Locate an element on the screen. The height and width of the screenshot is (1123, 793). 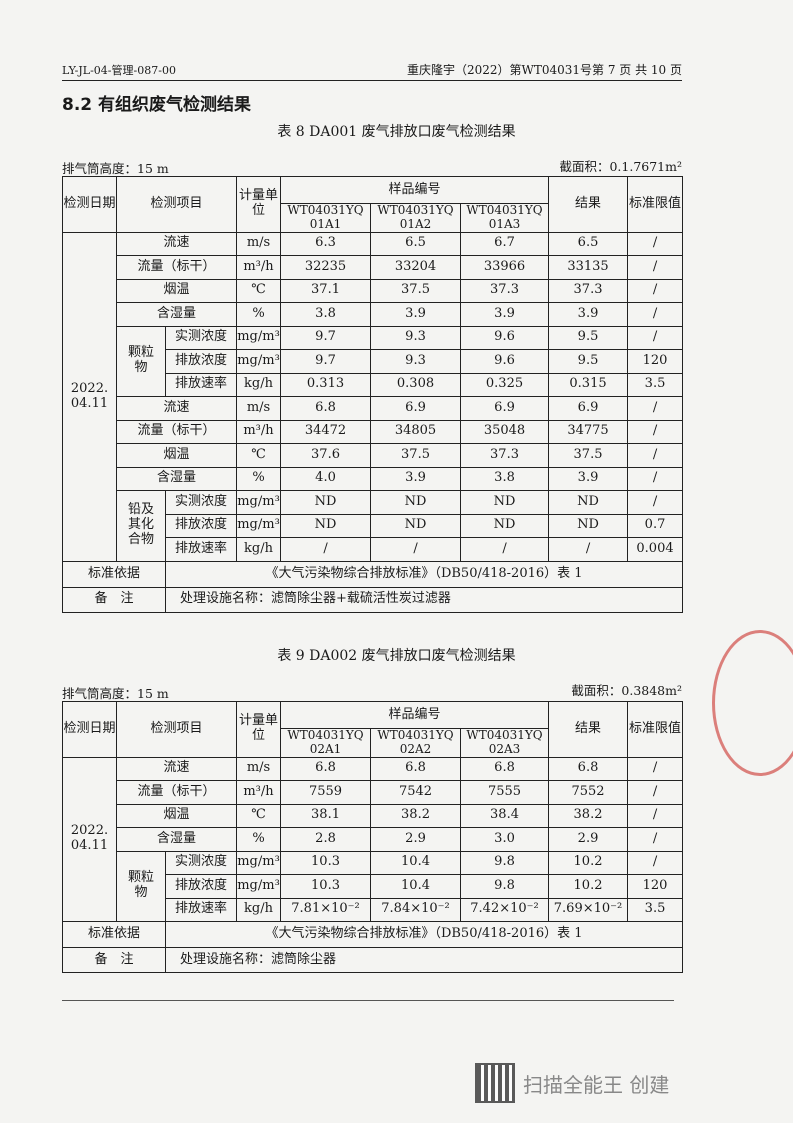
result-cell: 33135 is located at coordinates (588, 267).